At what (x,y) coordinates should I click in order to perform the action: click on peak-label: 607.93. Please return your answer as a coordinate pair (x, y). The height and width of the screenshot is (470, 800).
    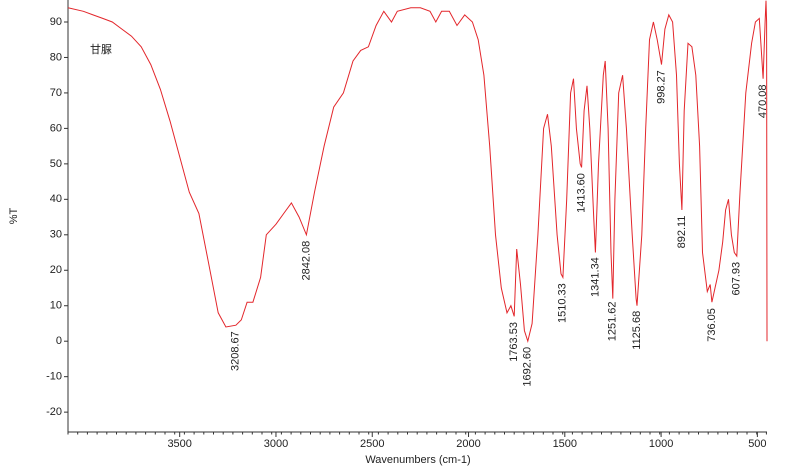
    Looking at the image, I should click on (736, 279).